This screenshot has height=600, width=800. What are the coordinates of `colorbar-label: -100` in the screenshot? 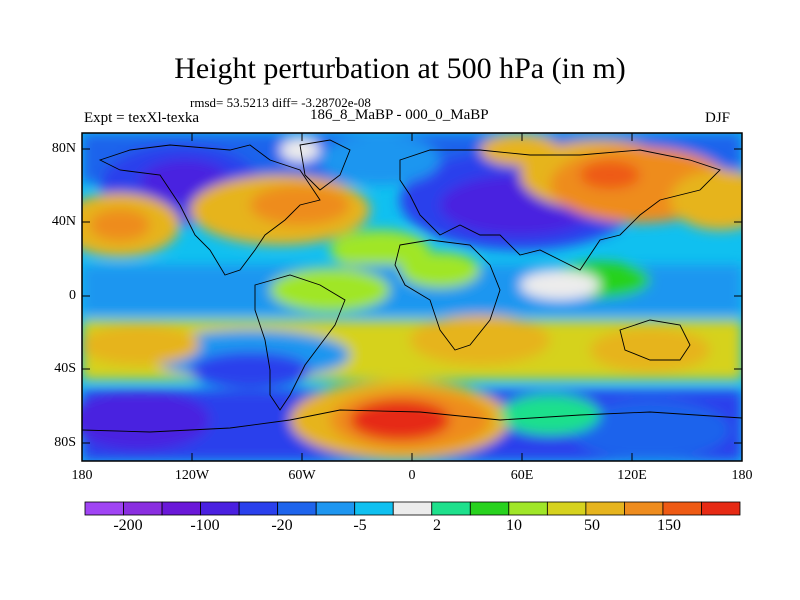 It's located at (205, 525).